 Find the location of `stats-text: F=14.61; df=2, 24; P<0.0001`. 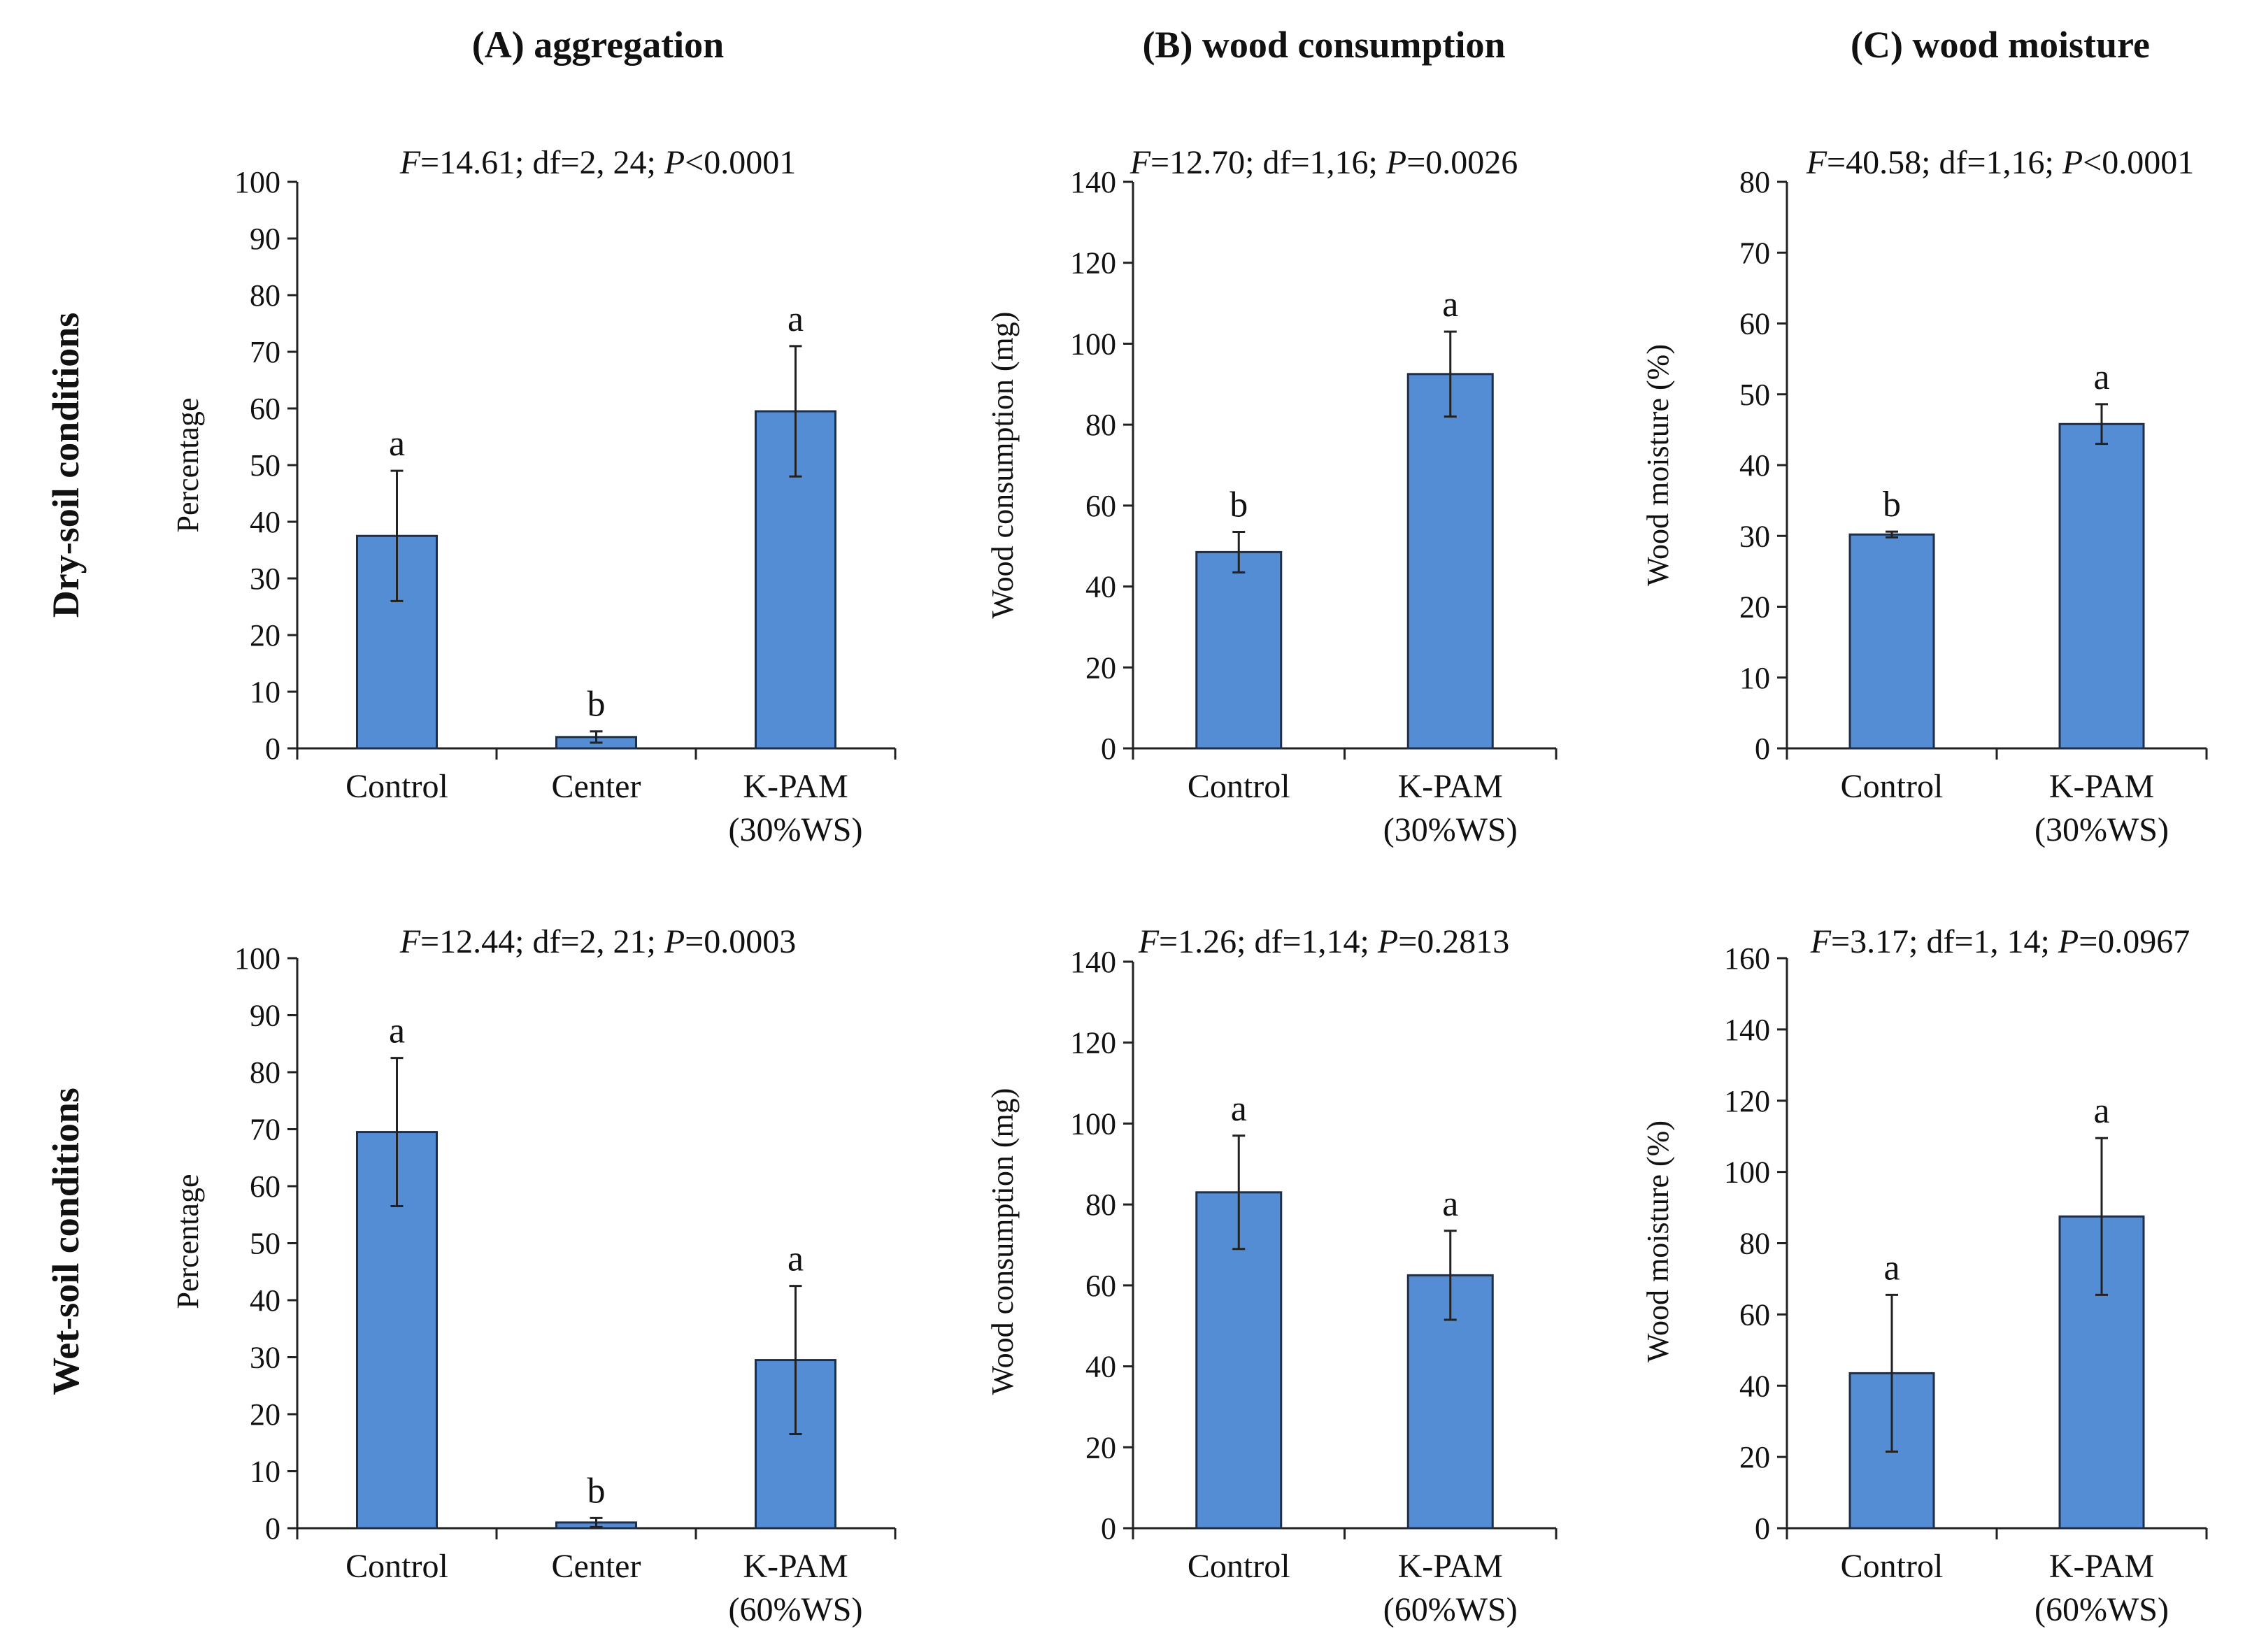

stats-text: F=14.61; df=2, 24; P<0.0001 is located at coordinates (598, 162).